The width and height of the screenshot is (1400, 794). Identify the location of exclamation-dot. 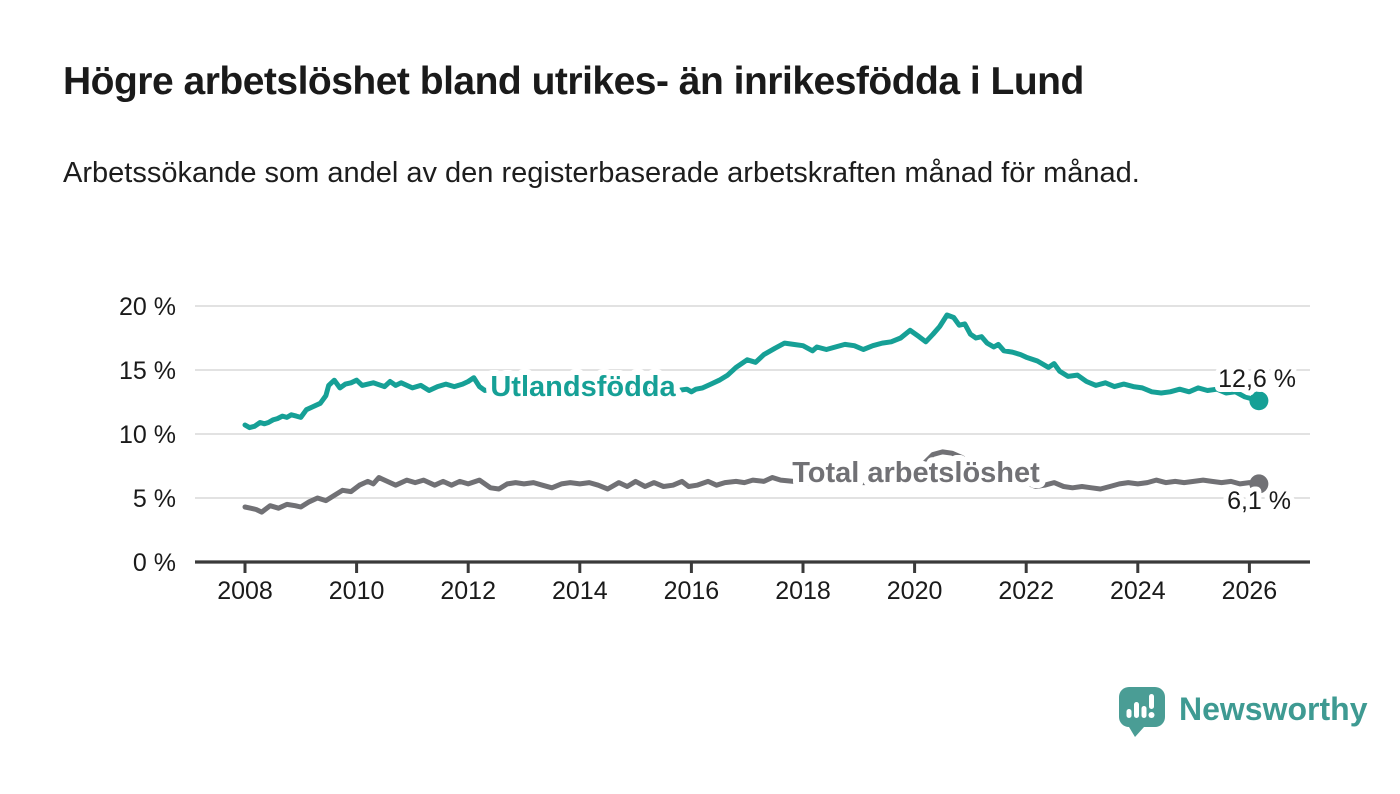
(1151, 715).